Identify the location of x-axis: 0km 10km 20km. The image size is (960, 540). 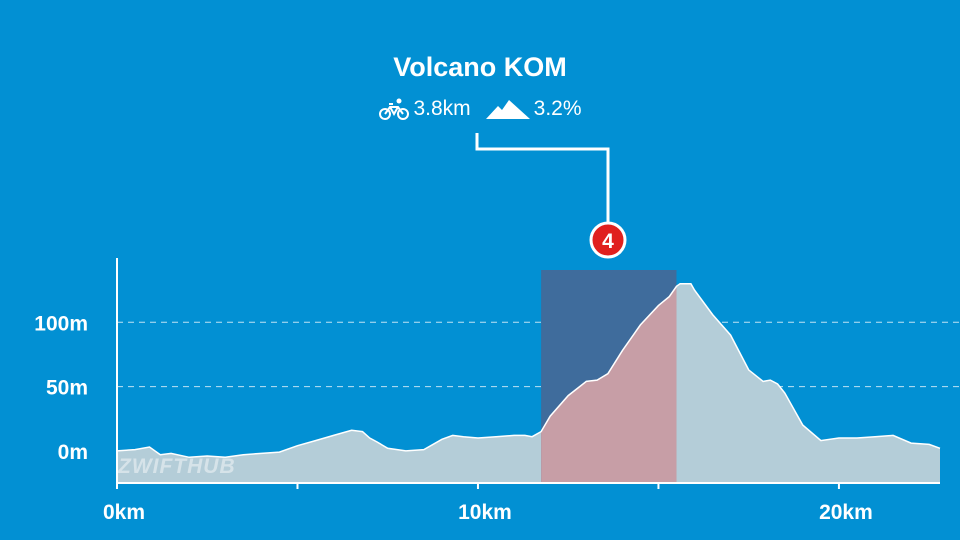
(521, 503).